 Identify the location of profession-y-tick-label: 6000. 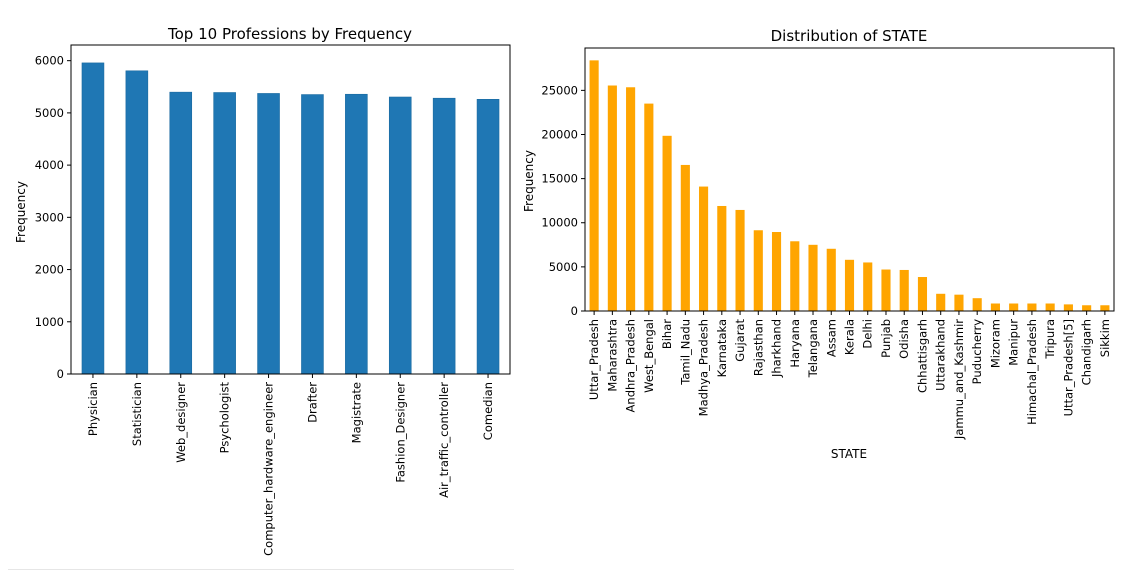
(49, 61).